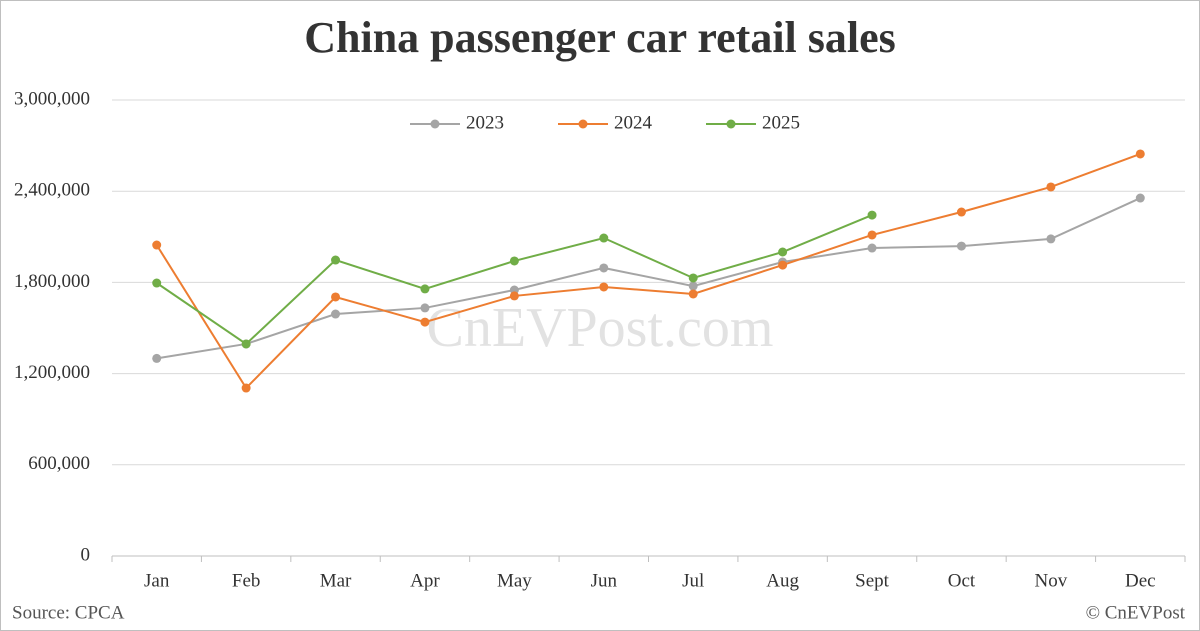 The image size is (1200, 631). What do you see at coordinates (425, 580) in the screenshot?
I see `x-tick-label: Apr` at bounding box center [425, 580].